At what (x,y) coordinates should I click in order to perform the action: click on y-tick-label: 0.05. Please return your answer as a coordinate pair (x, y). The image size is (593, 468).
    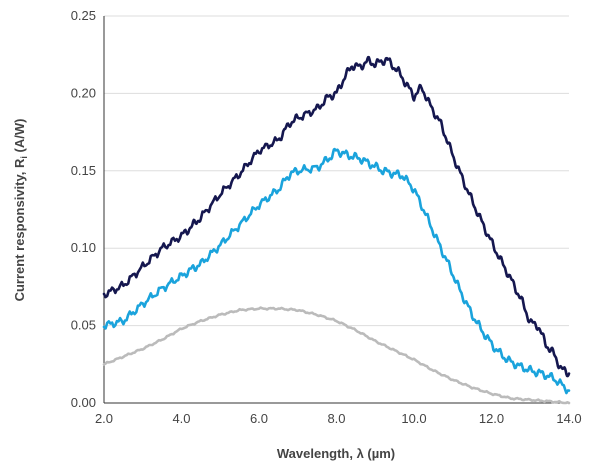
    Looking at the image, I should click on (83, 325).